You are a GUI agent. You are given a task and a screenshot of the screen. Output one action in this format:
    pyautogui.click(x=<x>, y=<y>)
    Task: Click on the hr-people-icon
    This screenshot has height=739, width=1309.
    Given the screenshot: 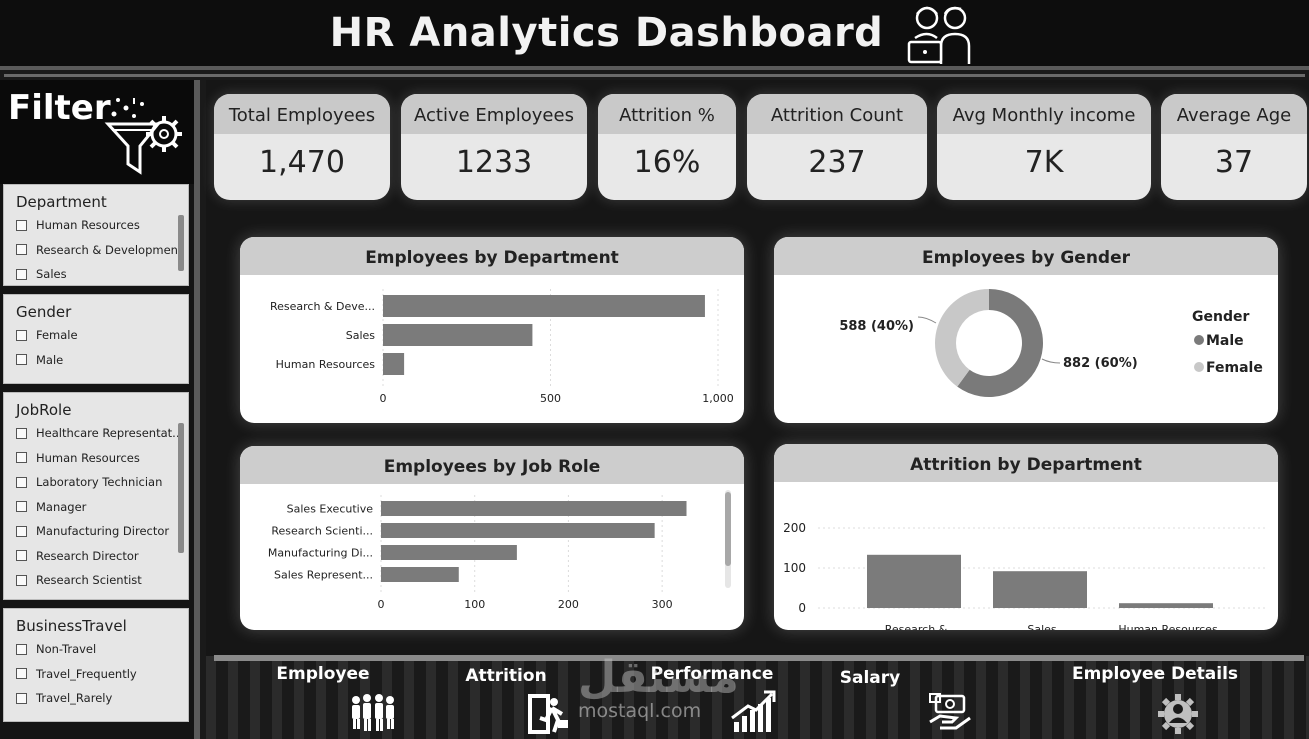 What is the action you would take?
    pyautogui.click(x=939, y=35)
    